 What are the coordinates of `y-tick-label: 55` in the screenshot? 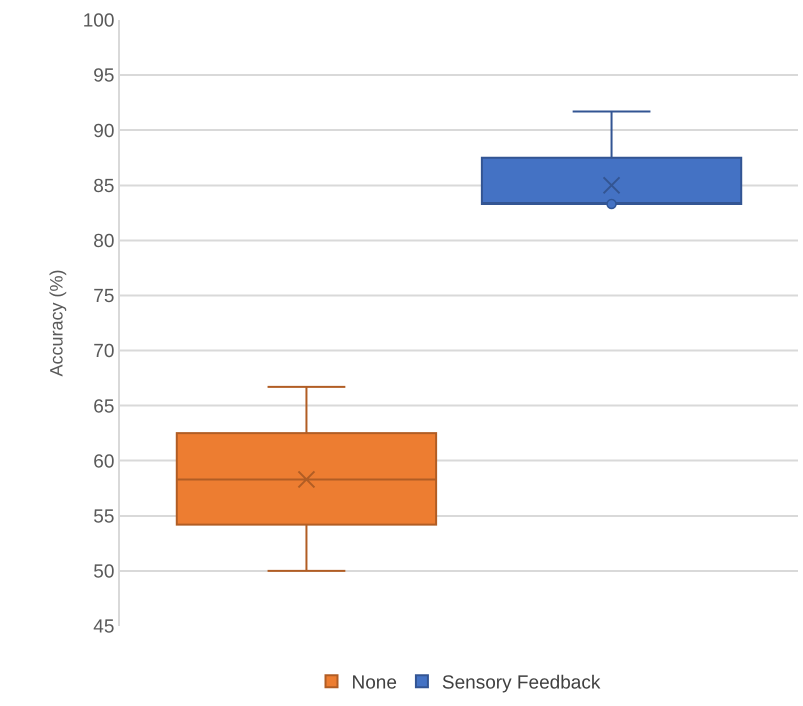 It's located at (103, 517).